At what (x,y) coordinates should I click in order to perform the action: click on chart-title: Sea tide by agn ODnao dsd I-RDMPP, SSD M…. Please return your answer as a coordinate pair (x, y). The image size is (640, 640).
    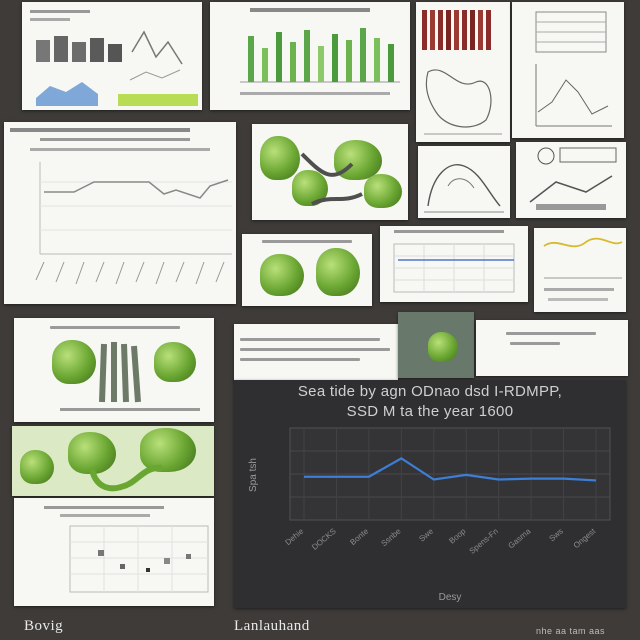
    Looking at the image, I should click on (430, 401).